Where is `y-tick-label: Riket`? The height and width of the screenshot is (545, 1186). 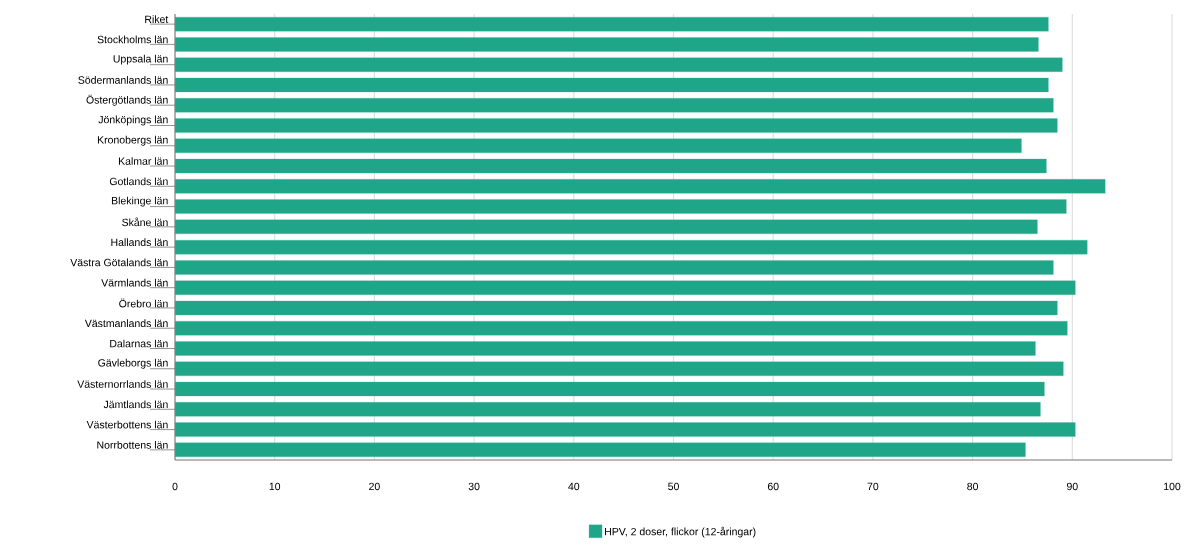 y-tick-label: Riket is located at coordinates (157, 19).